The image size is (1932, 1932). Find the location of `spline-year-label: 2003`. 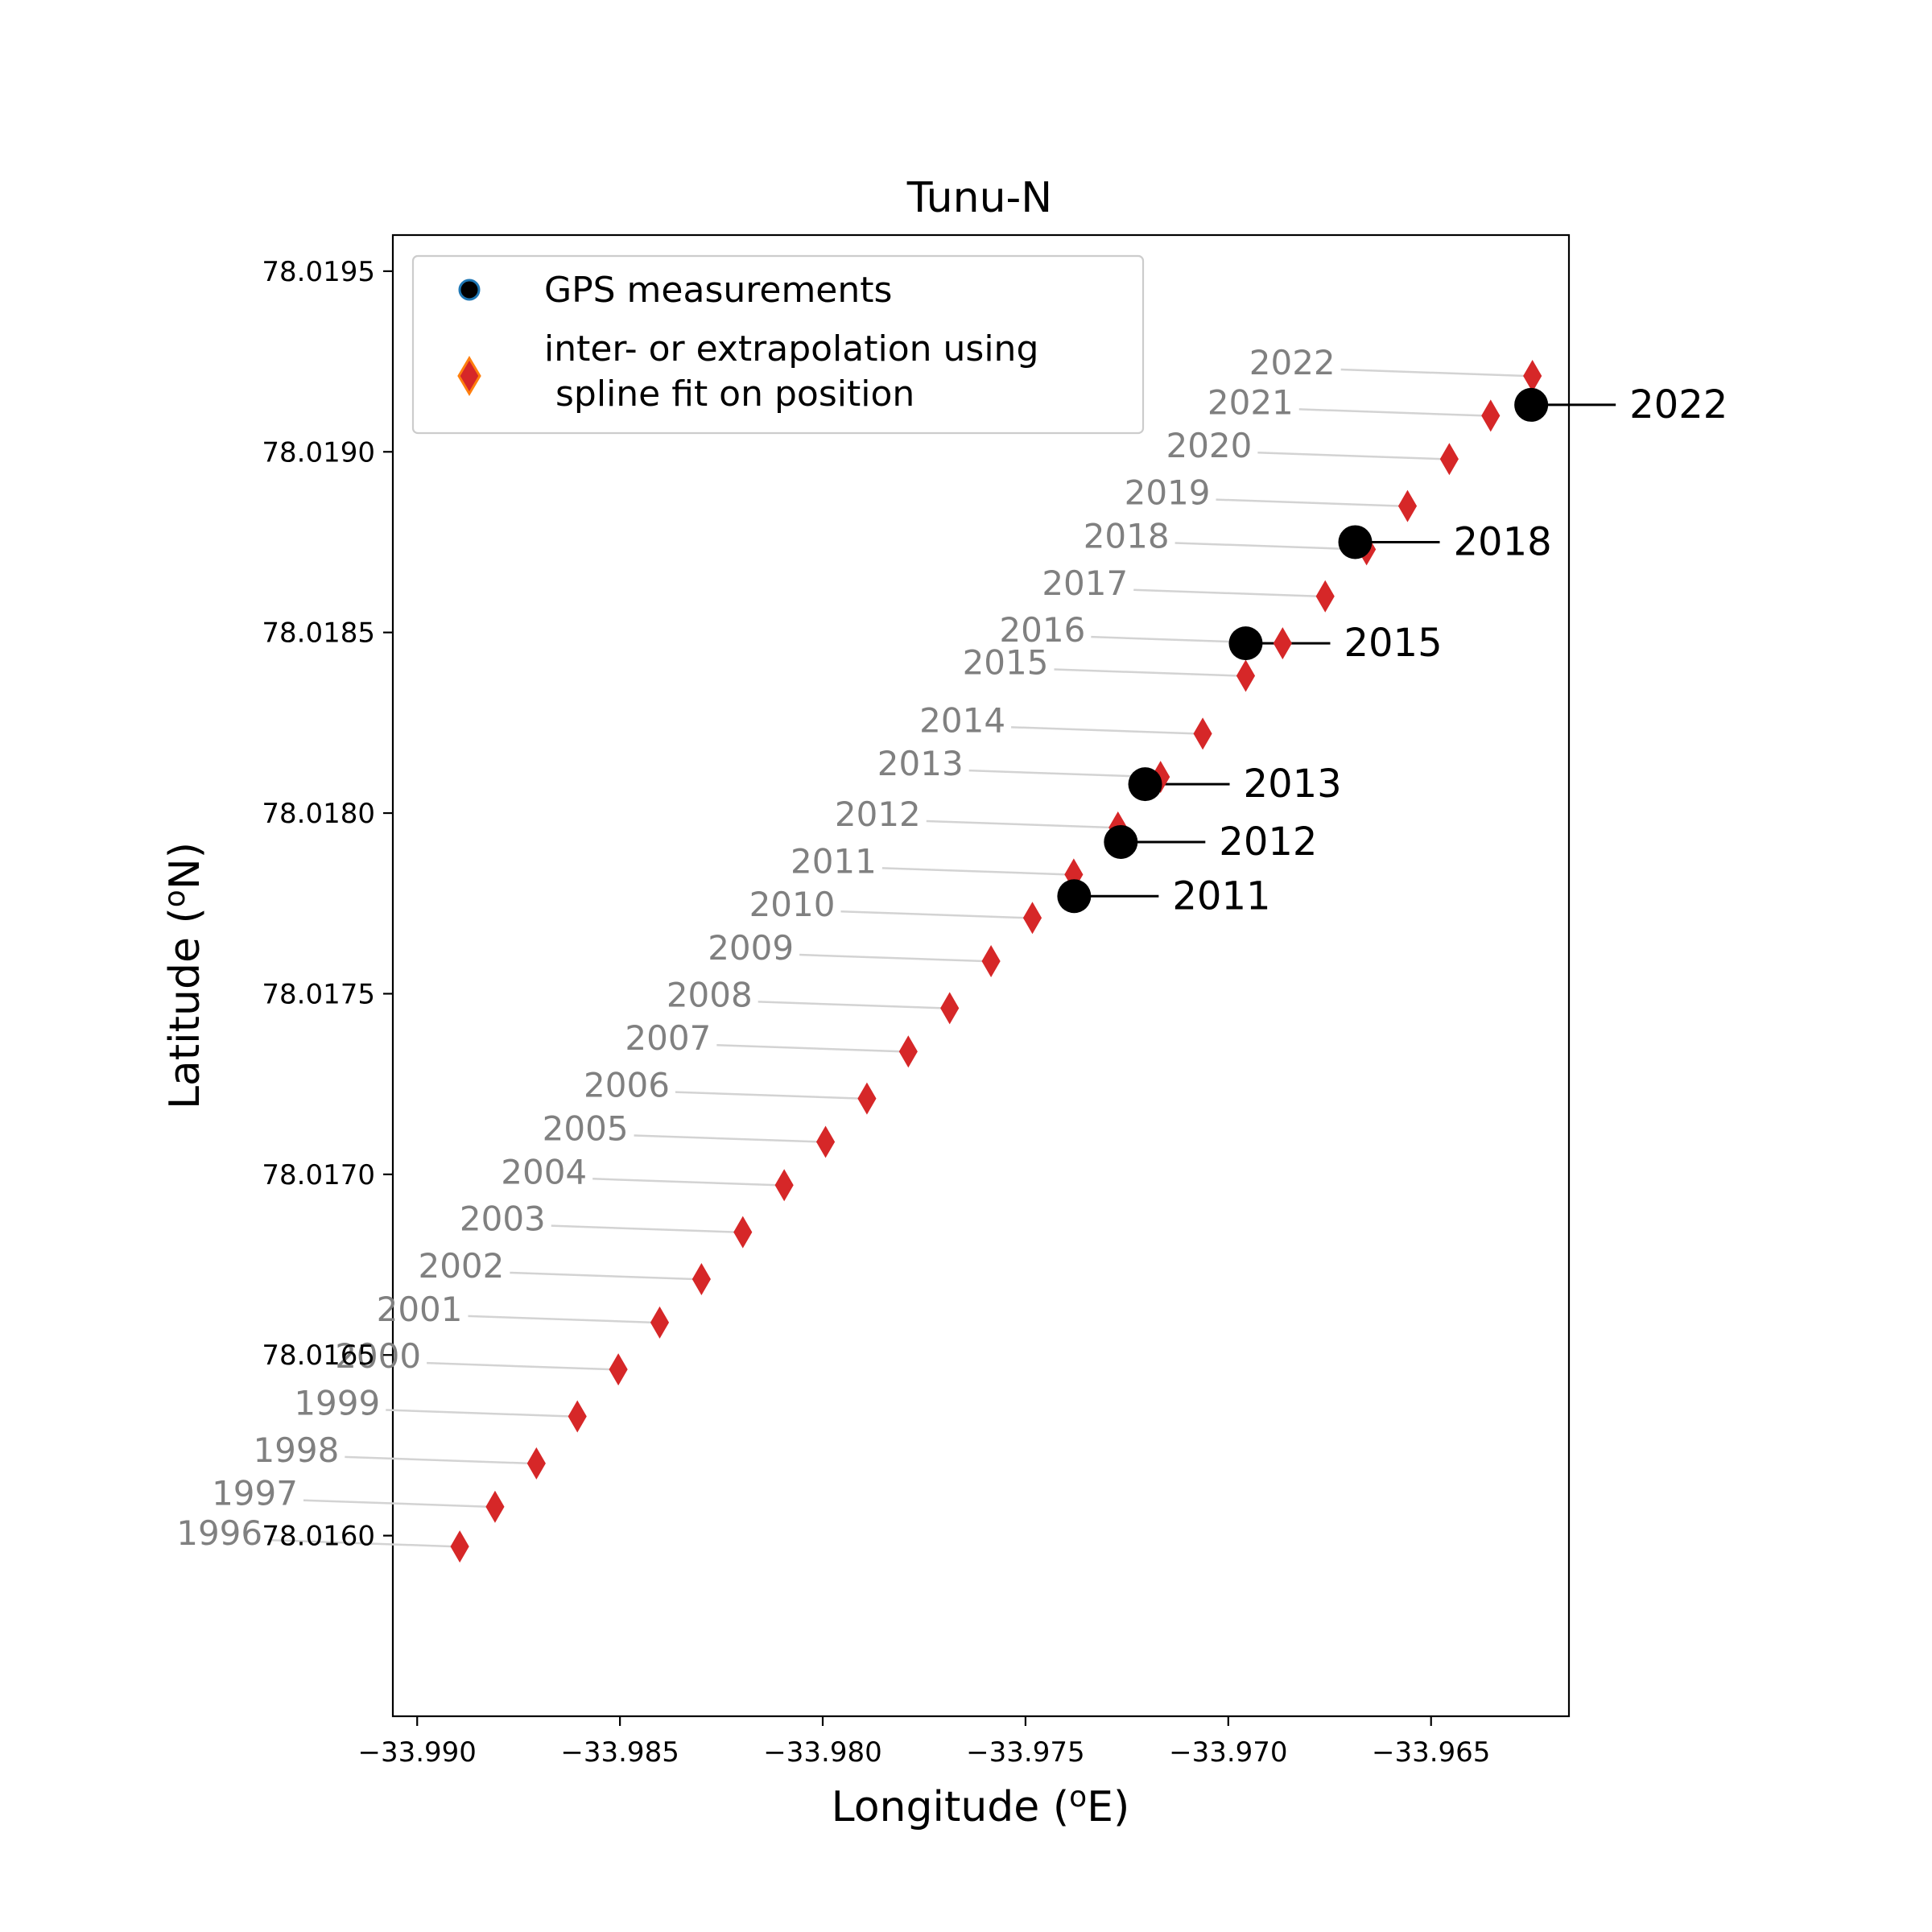

spline-year-label: 2003 is located at coordinates (503, 1219).